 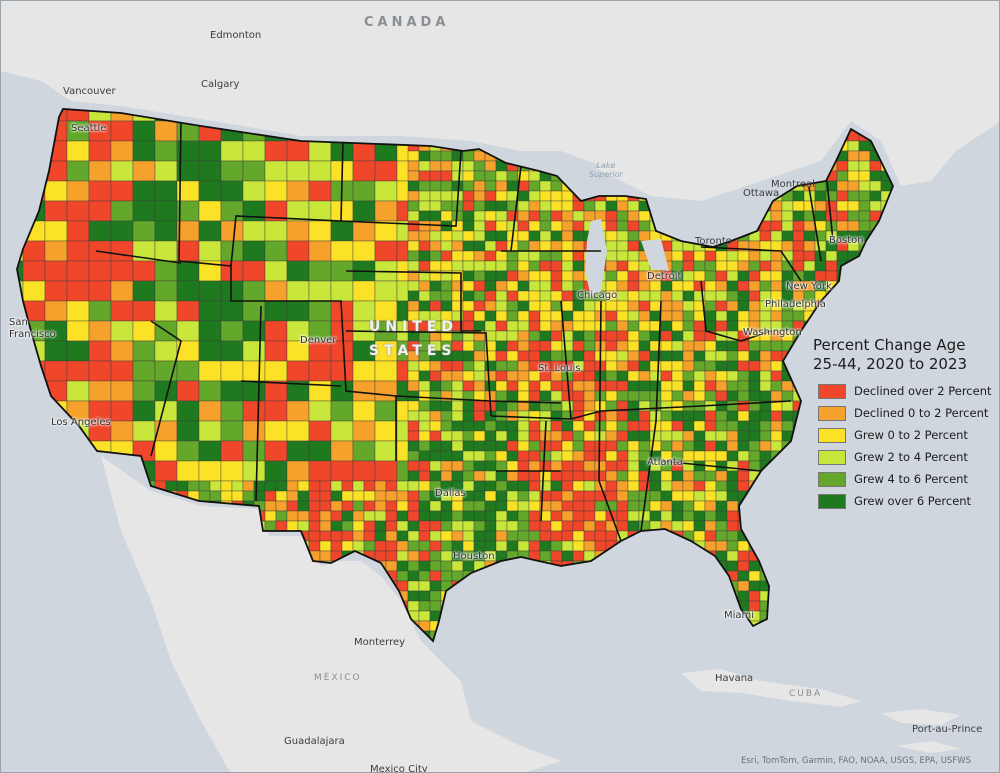 I want to click on city-label-seattle: Seattle, so click(x=89, y=128).